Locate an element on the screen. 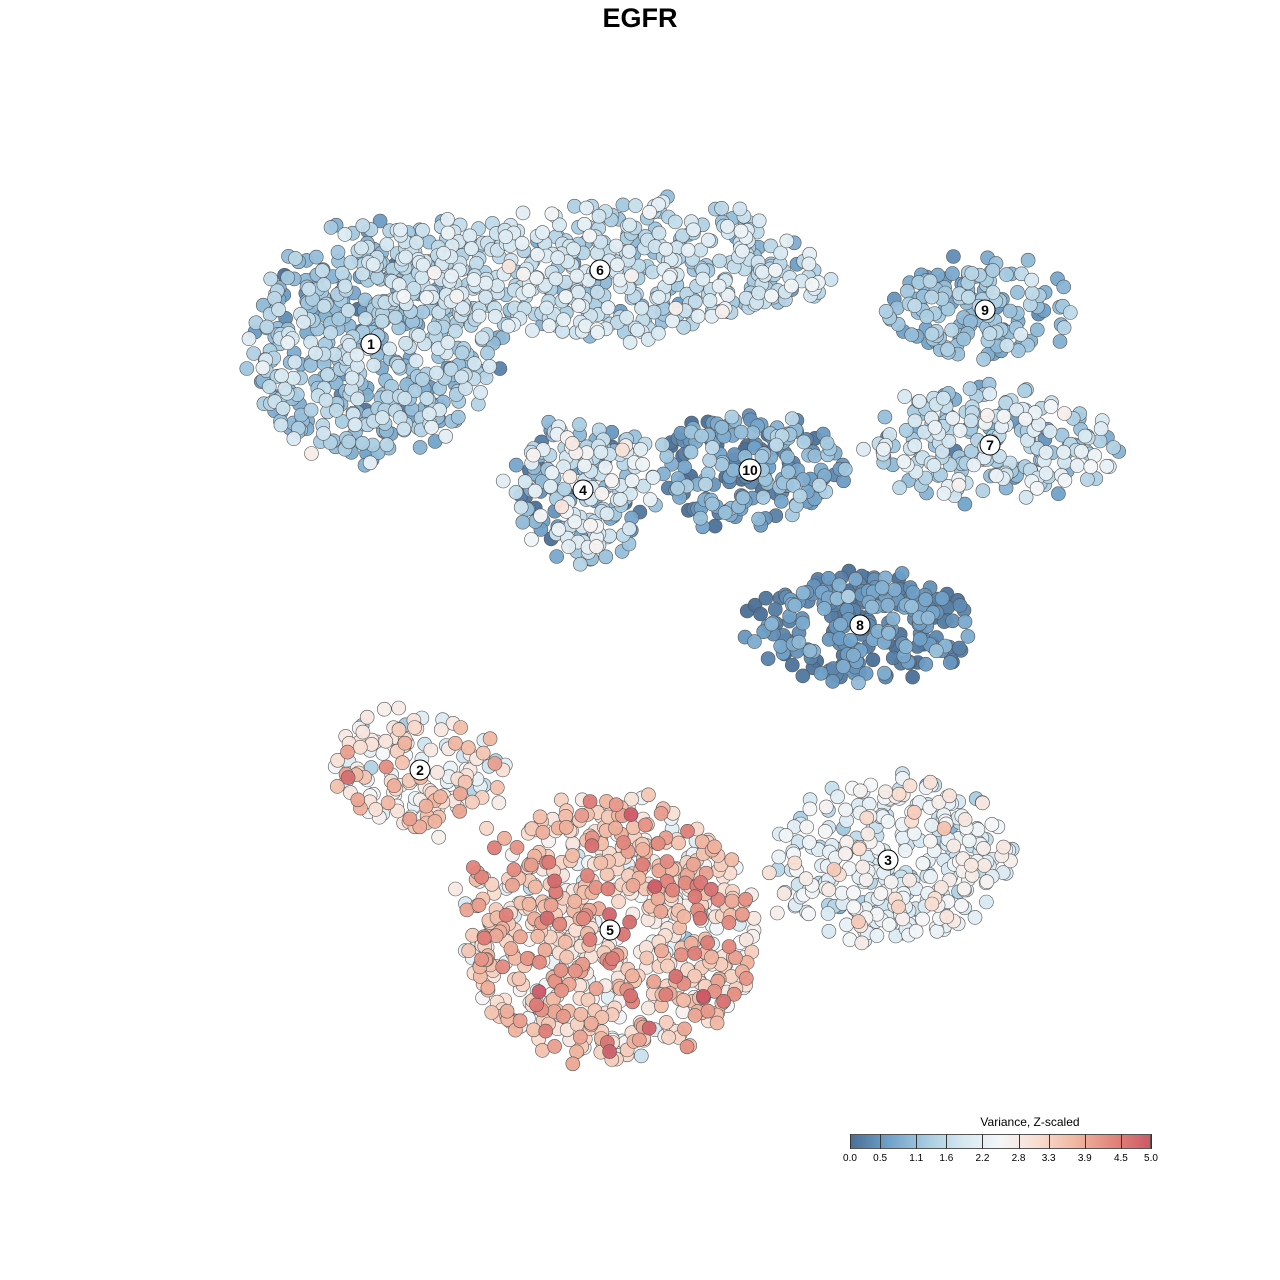 The image size is (1280, 1280). cluster-label-text: 9 is located at coordinates (985, 310).